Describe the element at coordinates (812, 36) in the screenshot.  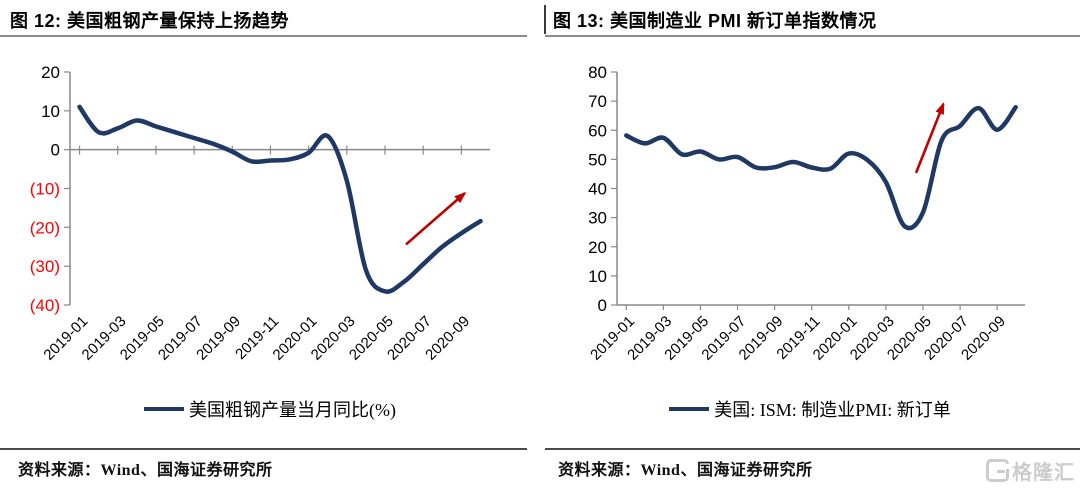
I see `title-rule-right` at that location.